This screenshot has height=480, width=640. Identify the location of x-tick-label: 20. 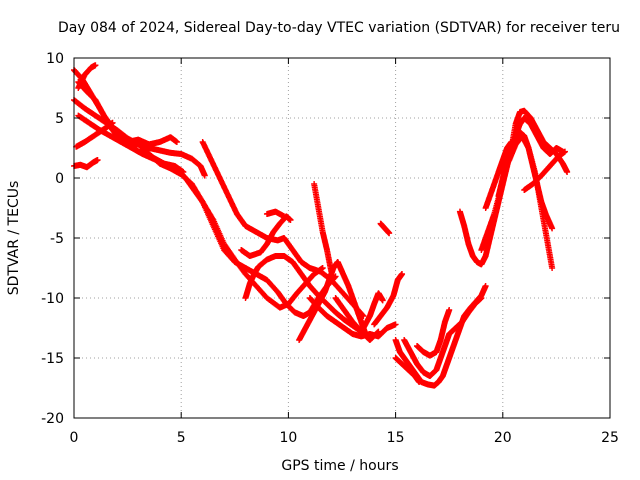
(503, 438).